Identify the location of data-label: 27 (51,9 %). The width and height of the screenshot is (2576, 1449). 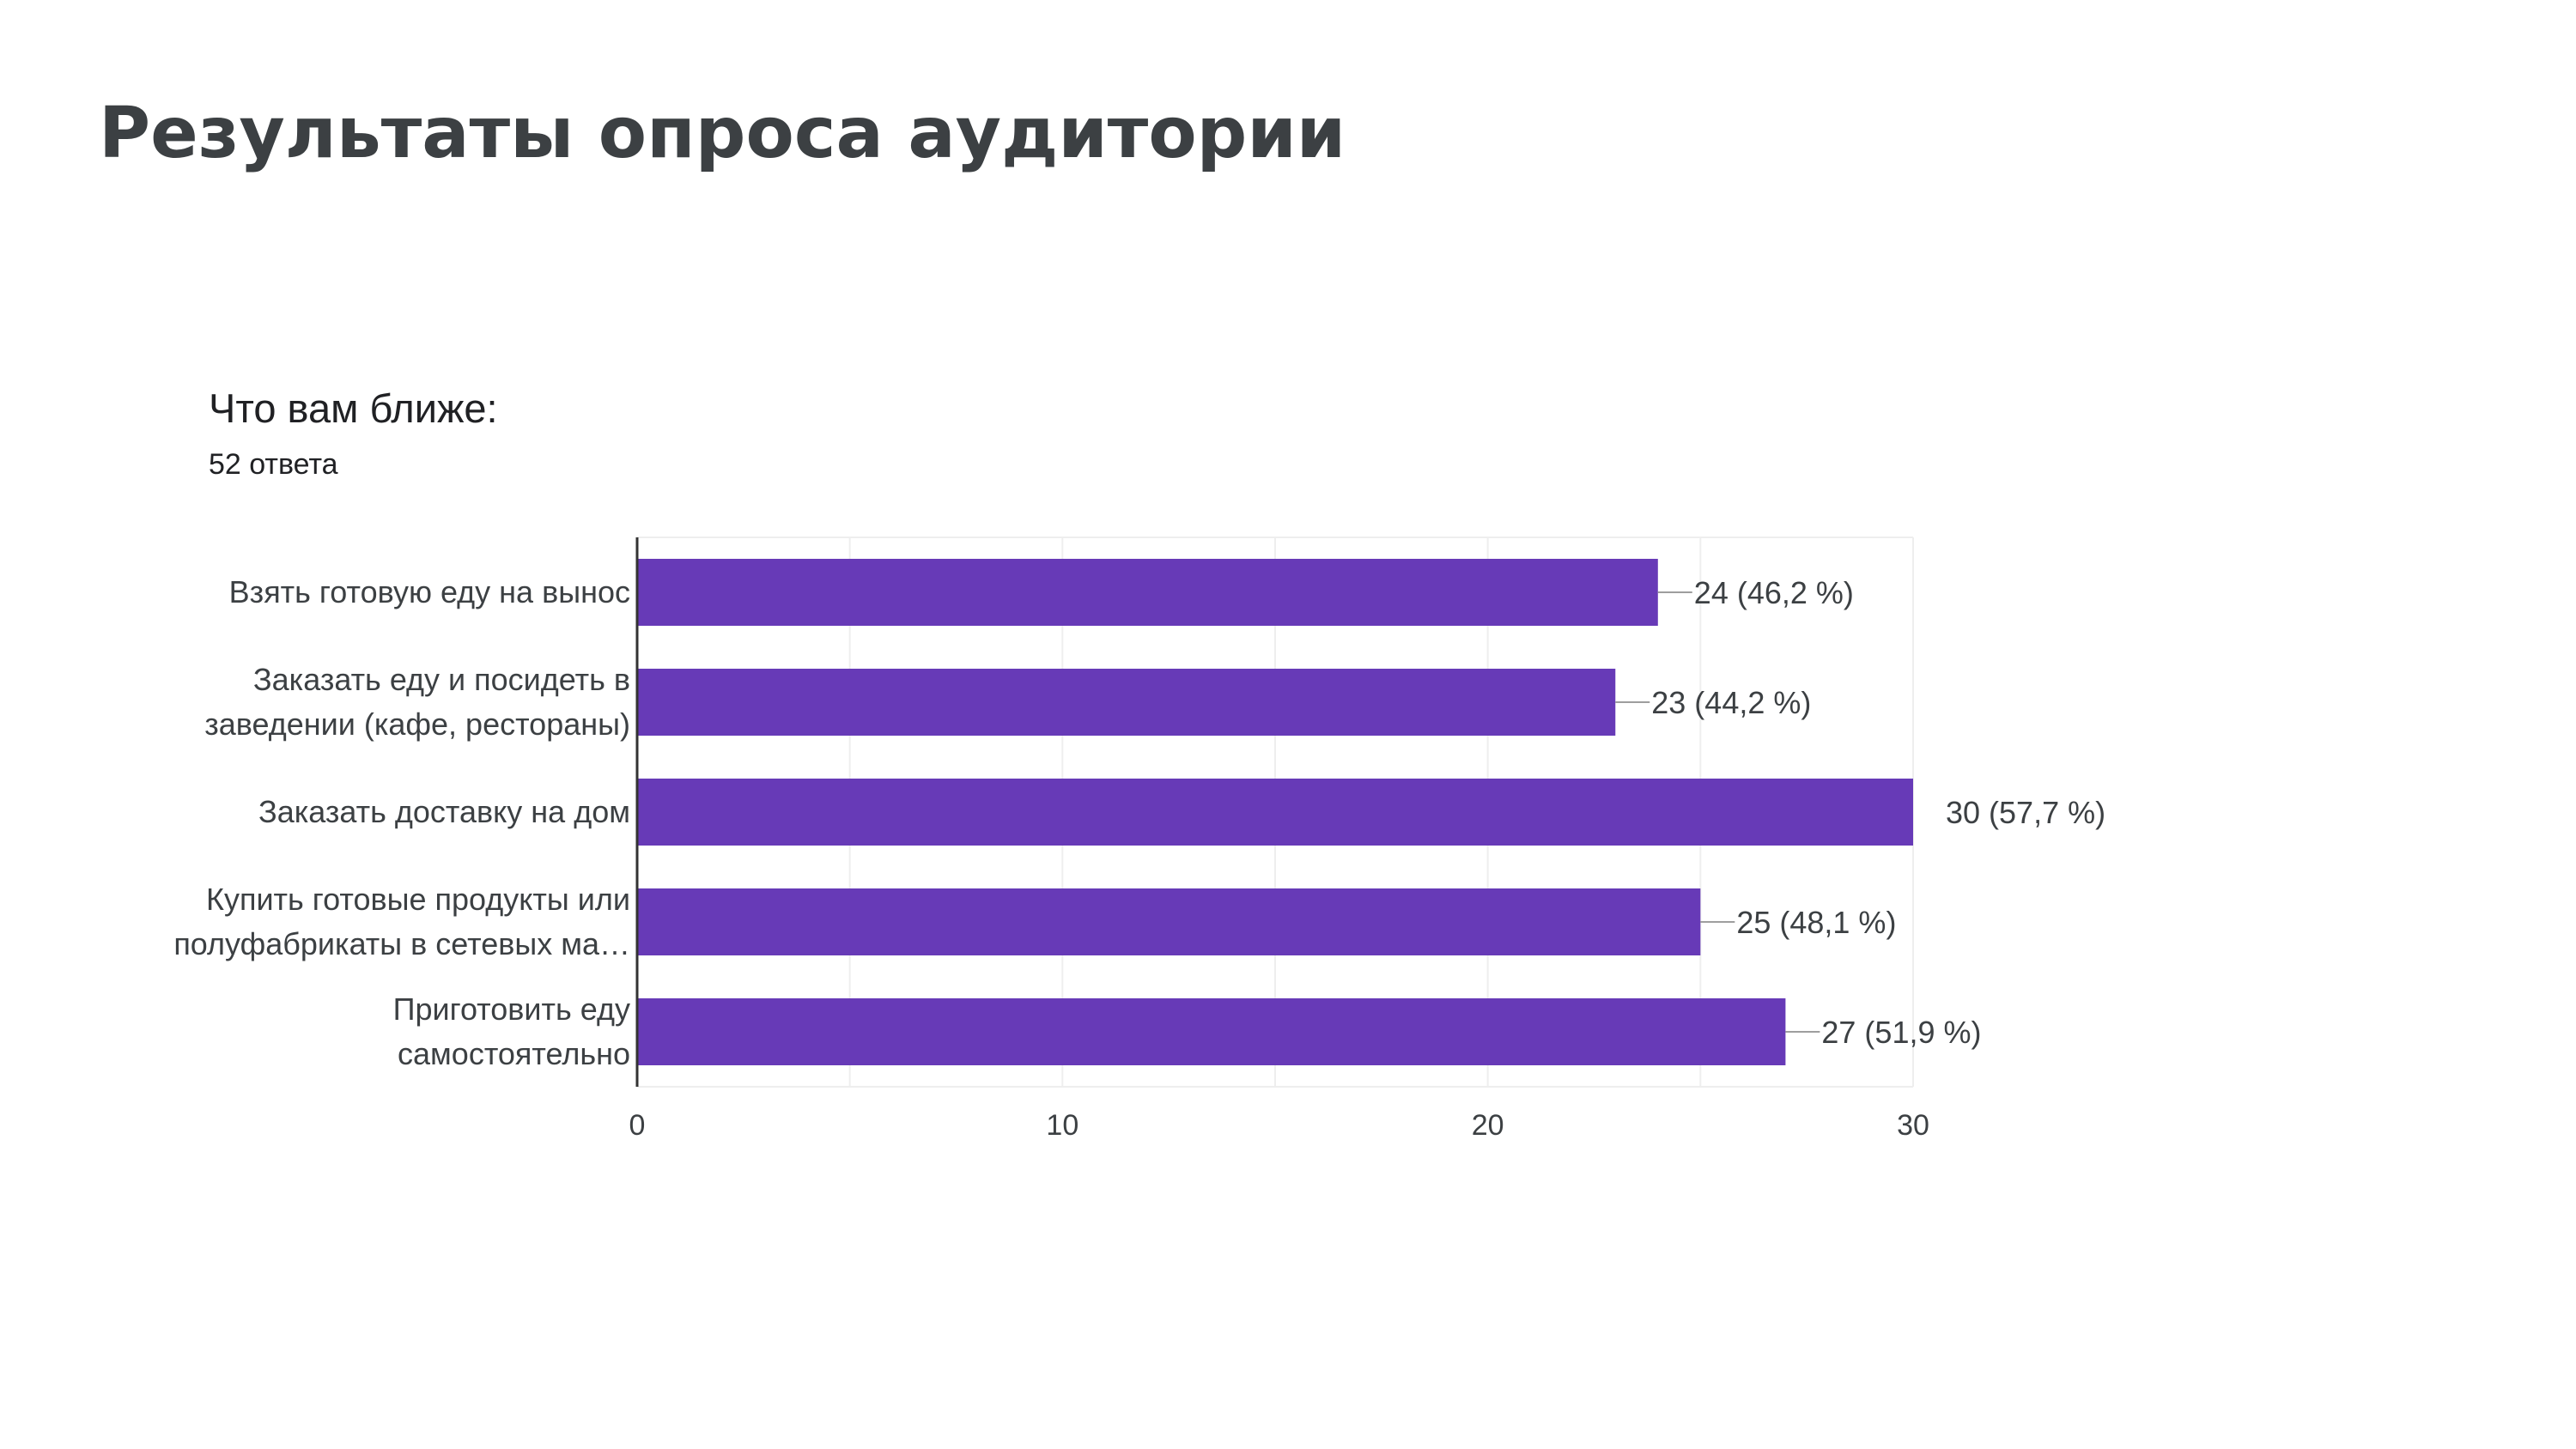
(1901, 1032).